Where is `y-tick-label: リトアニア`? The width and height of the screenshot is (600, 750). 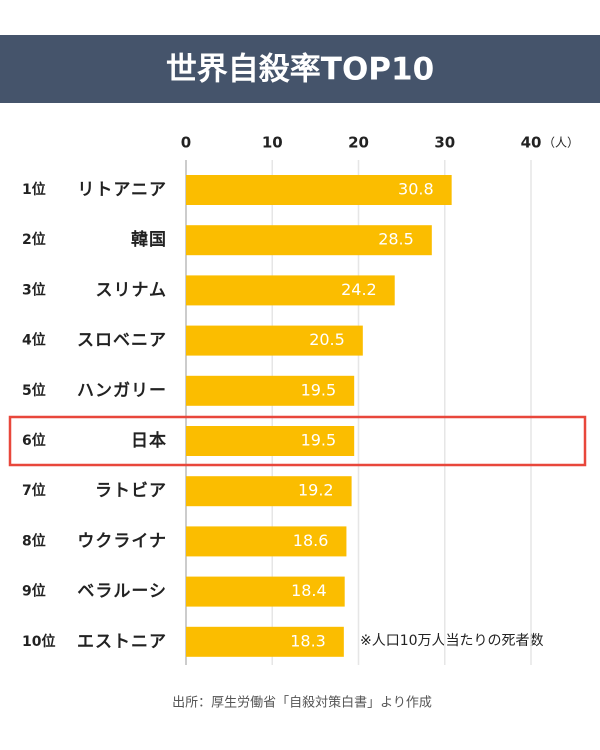
y-tick-label: リトアニア is located at coordinates (122, 190).